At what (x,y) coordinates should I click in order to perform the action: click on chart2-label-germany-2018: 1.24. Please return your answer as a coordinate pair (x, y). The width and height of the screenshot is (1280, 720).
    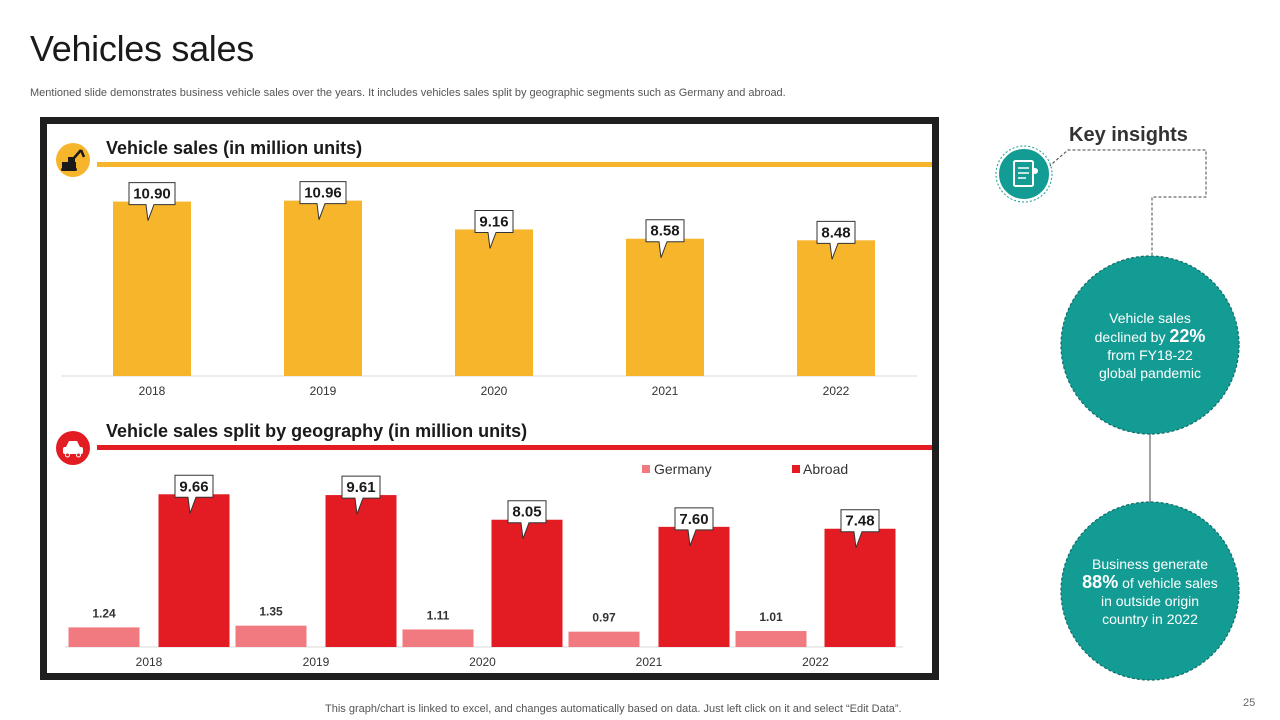
    Looking at the image, I should click on (104, 613).